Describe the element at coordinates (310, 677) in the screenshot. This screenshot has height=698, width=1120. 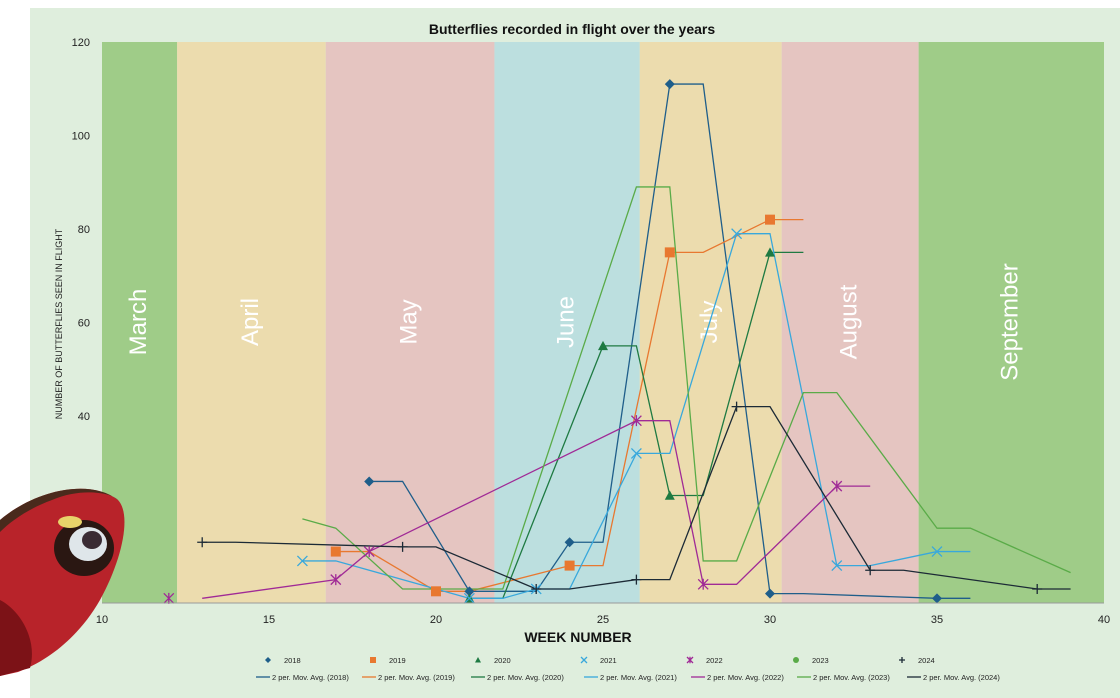
I see `legend-trend-label: 2 per. Mov. Avg. (2018)` at that location.